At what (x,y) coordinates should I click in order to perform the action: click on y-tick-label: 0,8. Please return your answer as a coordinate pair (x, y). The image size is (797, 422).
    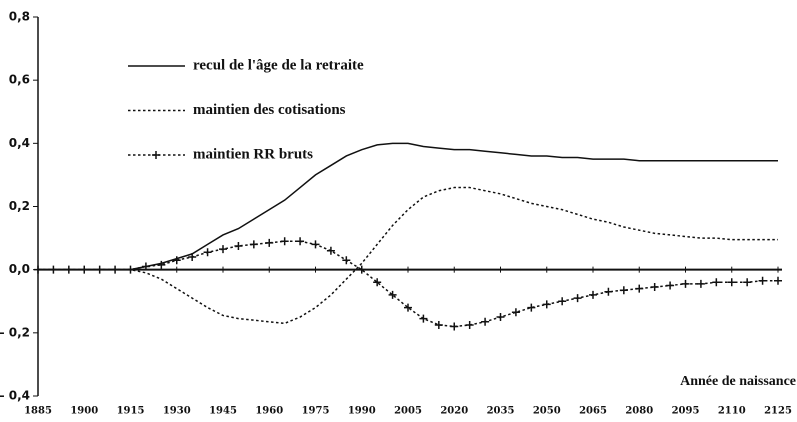
    Looking at the image, I should click on (19, 17).